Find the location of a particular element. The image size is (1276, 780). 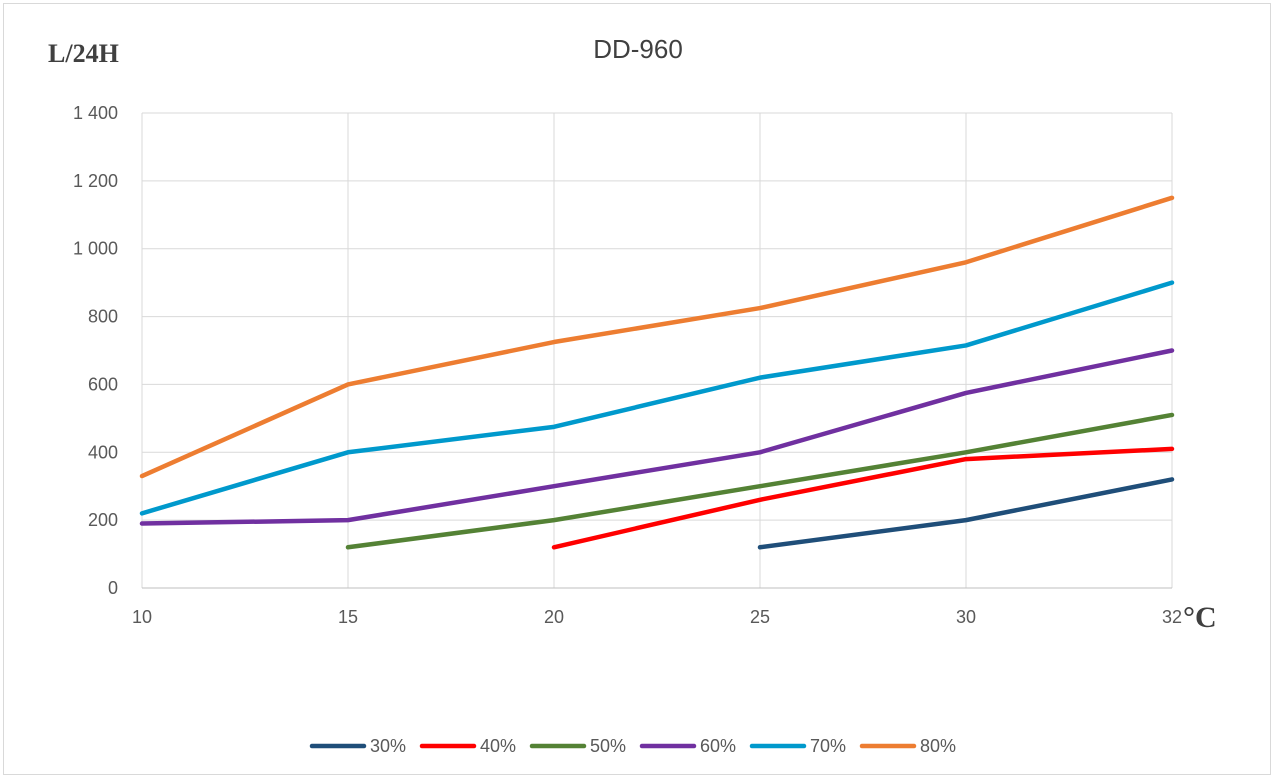

legend-item: 70% is located at coordinates (797, 746).